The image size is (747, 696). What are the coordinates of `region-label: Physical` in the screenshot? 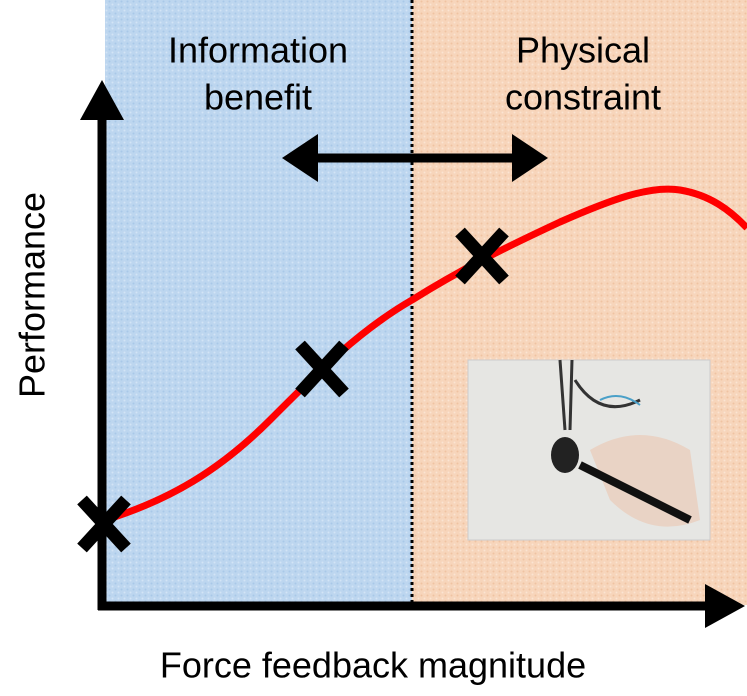 It's located at (583, 50).